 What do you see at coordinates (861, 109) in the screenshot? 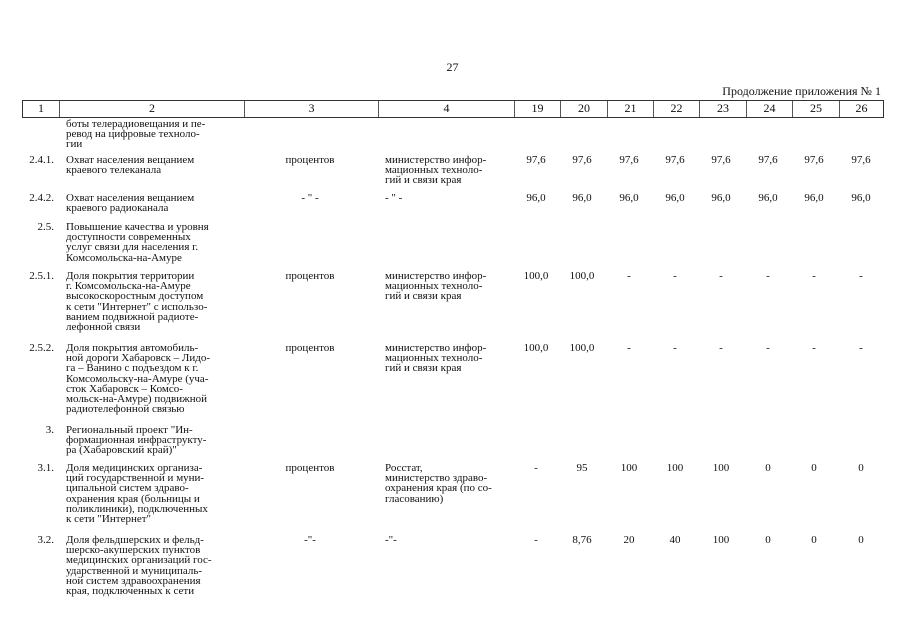
I see `header-cell: 26` at bounding box center [861, 109].